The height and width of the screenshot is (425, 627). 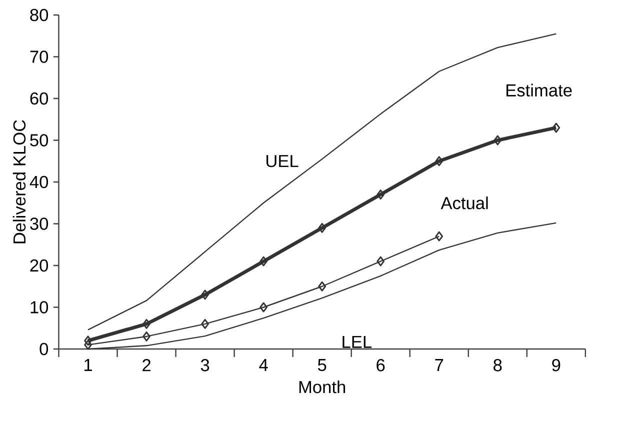 What do you see at coordinates (357, 342) in the screenshot?
I see `text: LEL` at bounding box center [357, 342].